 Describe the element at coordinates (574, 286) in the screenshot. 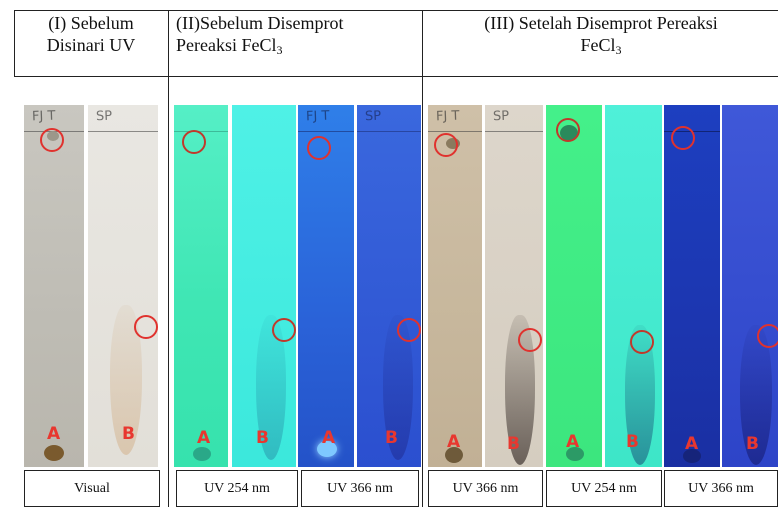

I see `tlc-strip-uv254-a-sprayed` at that location.